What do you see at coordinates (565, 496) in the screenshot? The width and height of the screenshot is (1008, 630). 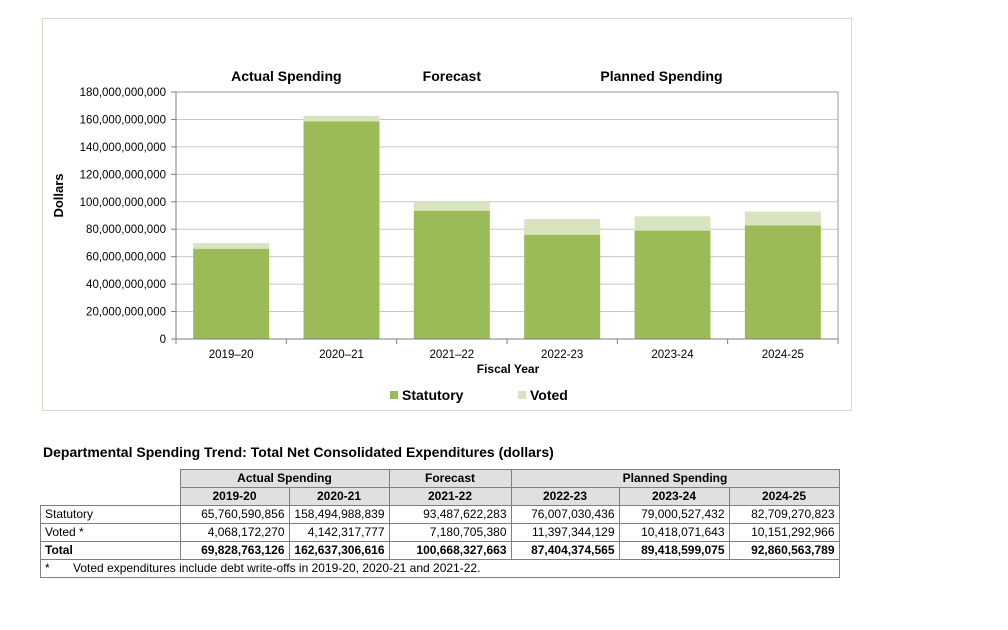 I see `year-header: 2022-23` at bounding box center [565, 496].